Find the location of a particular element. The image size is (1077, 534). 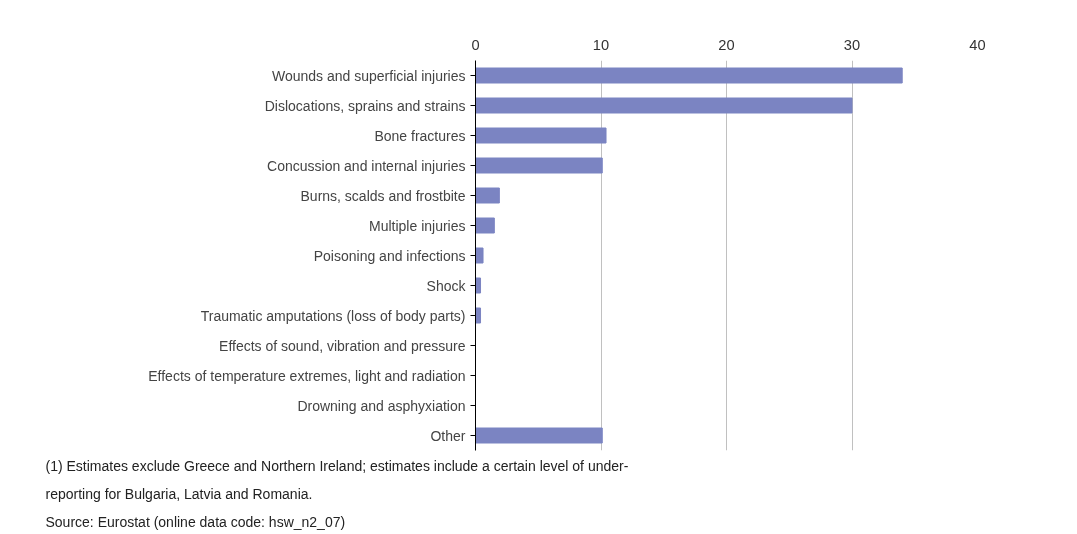

x-tick-label: 20 is located at coordinates (726, 44).